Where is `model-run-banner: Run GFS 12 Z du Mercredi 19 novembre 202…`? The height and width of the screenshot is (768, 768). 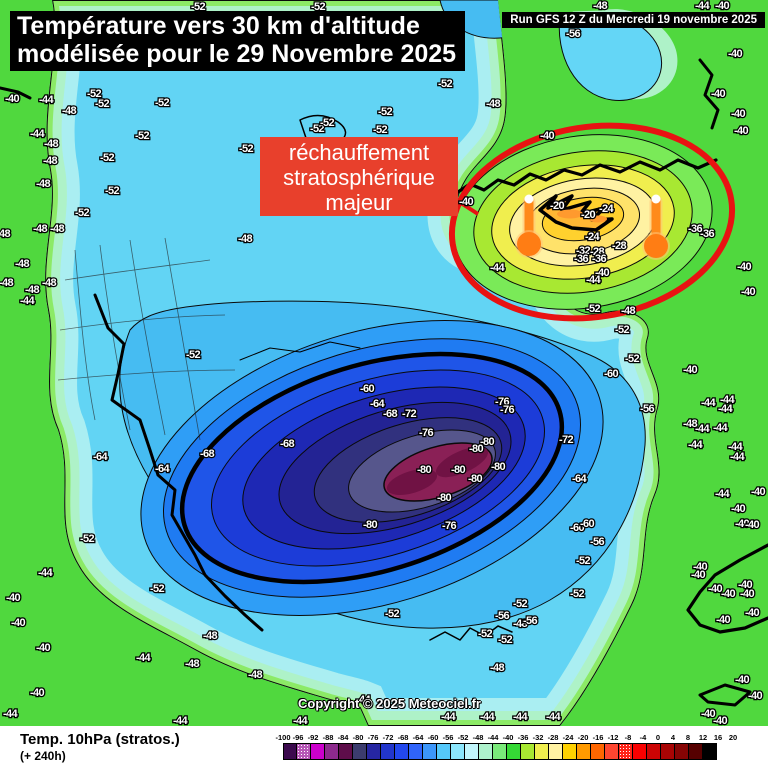 model-run-banner: Run GFS 12 Z du Mercredi 19 novembre 202… is located at coordinates (633, 20).